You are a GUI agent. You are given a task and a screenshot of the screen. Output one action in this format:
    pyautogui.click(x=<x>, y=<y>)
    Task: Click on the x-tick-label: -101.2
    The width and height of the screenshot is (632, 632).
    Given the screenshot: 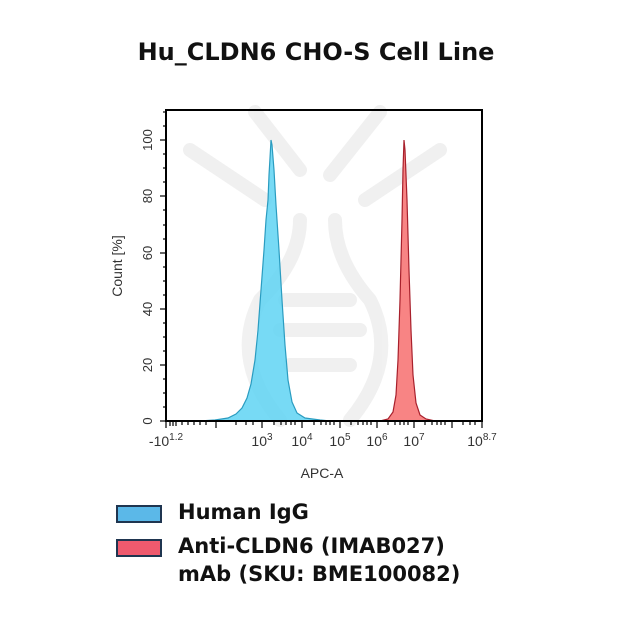 What is the action you would take?
    pyautogui.click(x=166, y=440)
    